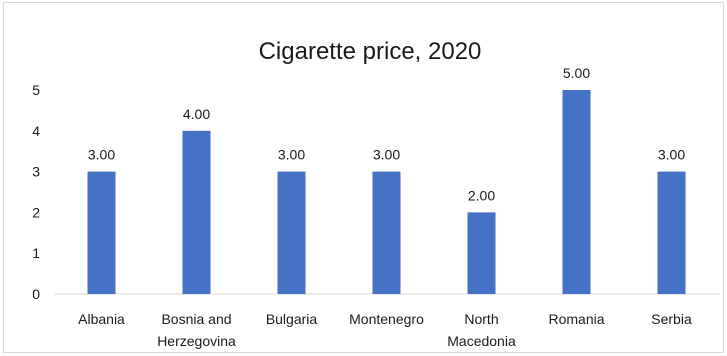  Describe the element at coordinates (36, 253) in the screenshot. I see `y-tick-label: 1` at that location.